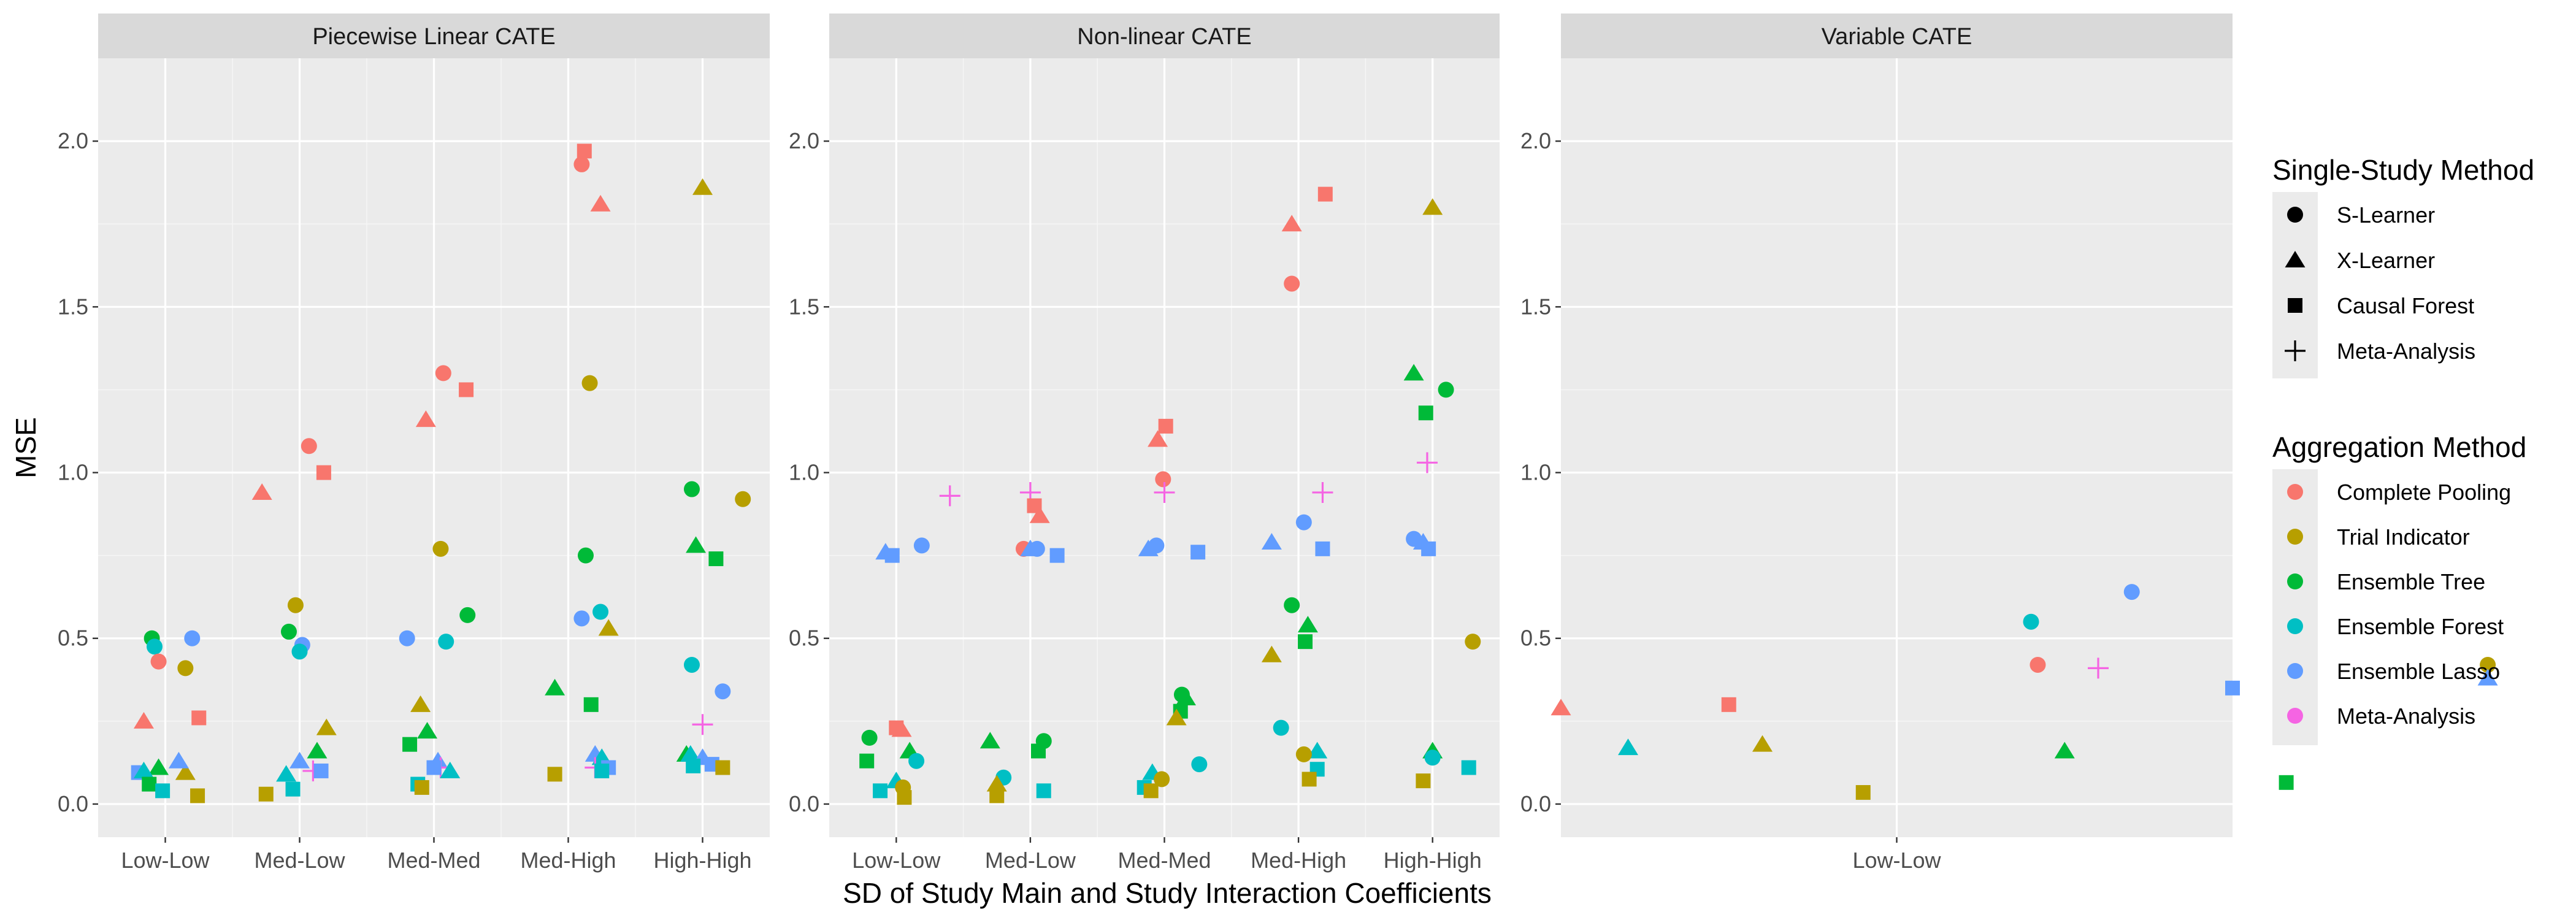 This screenshot has height=920, width=2576. I want to click on x-tick-label: Med-High, so click(568, 860).